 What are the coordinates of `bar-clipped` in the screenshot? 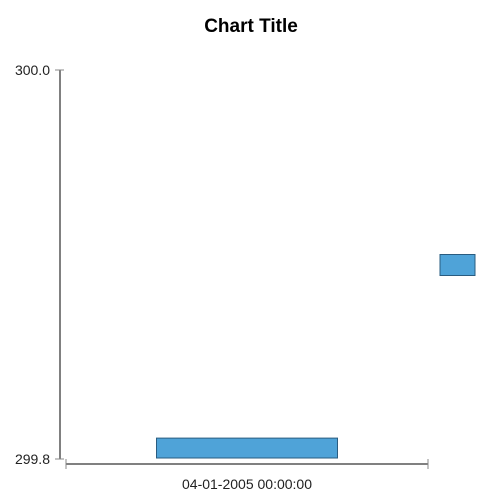 It's located at (457, 265).